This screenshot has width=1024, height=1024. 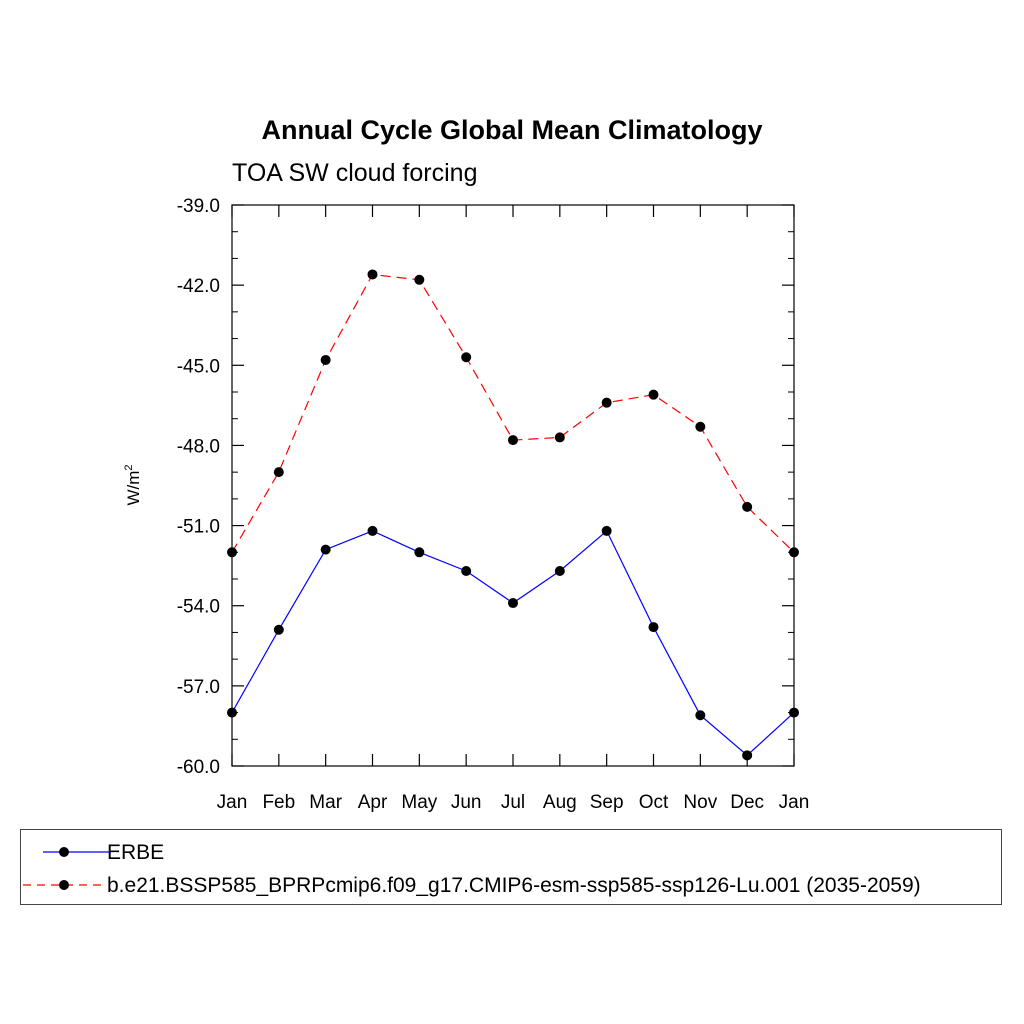 I want to click on x-tick-label: Dec, so click(x=747, y=802).